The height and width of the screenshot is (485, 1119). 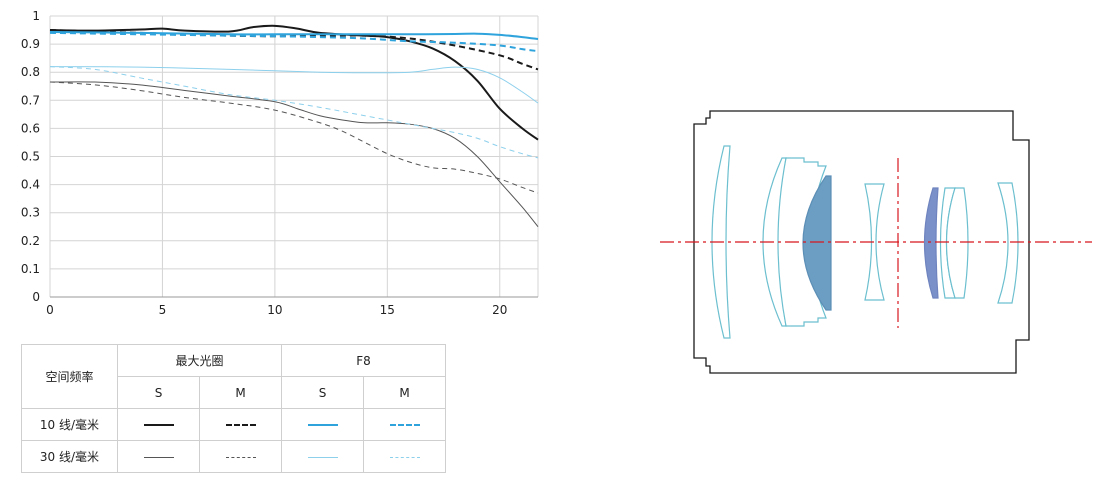 I want to click on y-tick-label: 0, so click(x=36, y=297).